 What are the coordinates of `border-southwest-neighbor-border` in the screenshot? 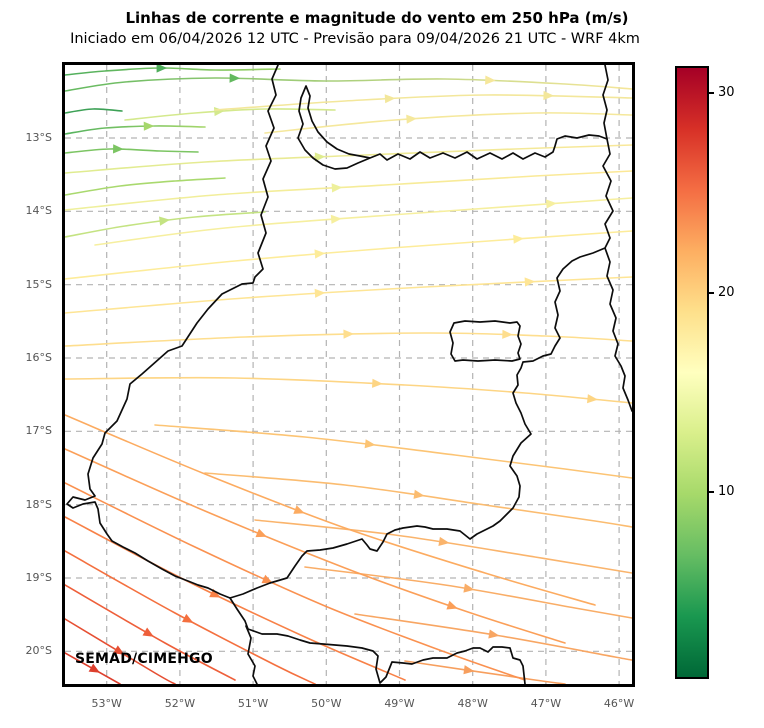 It's located at (251, 654).